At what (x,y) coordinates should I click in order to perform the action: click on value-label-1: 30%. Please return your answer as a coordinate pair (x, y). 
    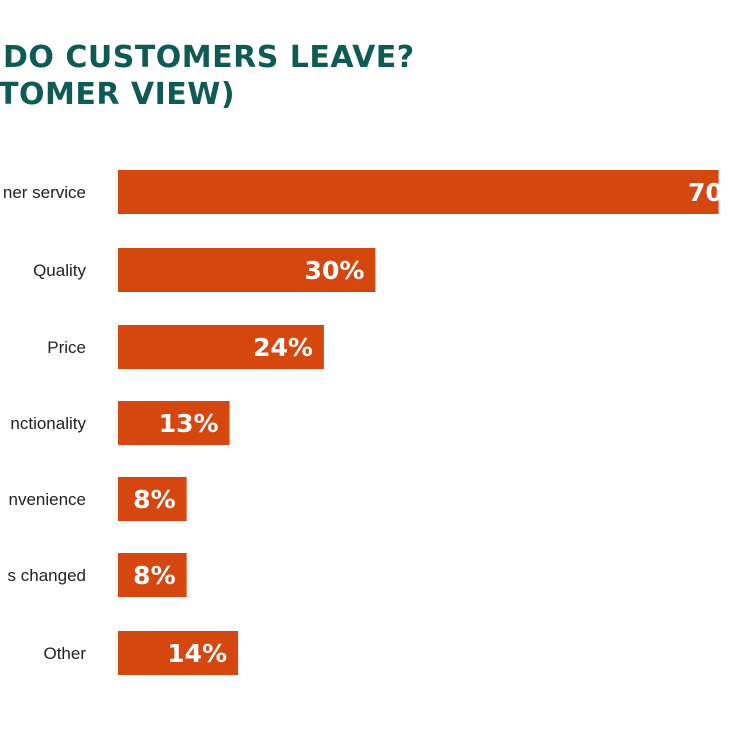
    Looking at the image, I should click on (335, 270).